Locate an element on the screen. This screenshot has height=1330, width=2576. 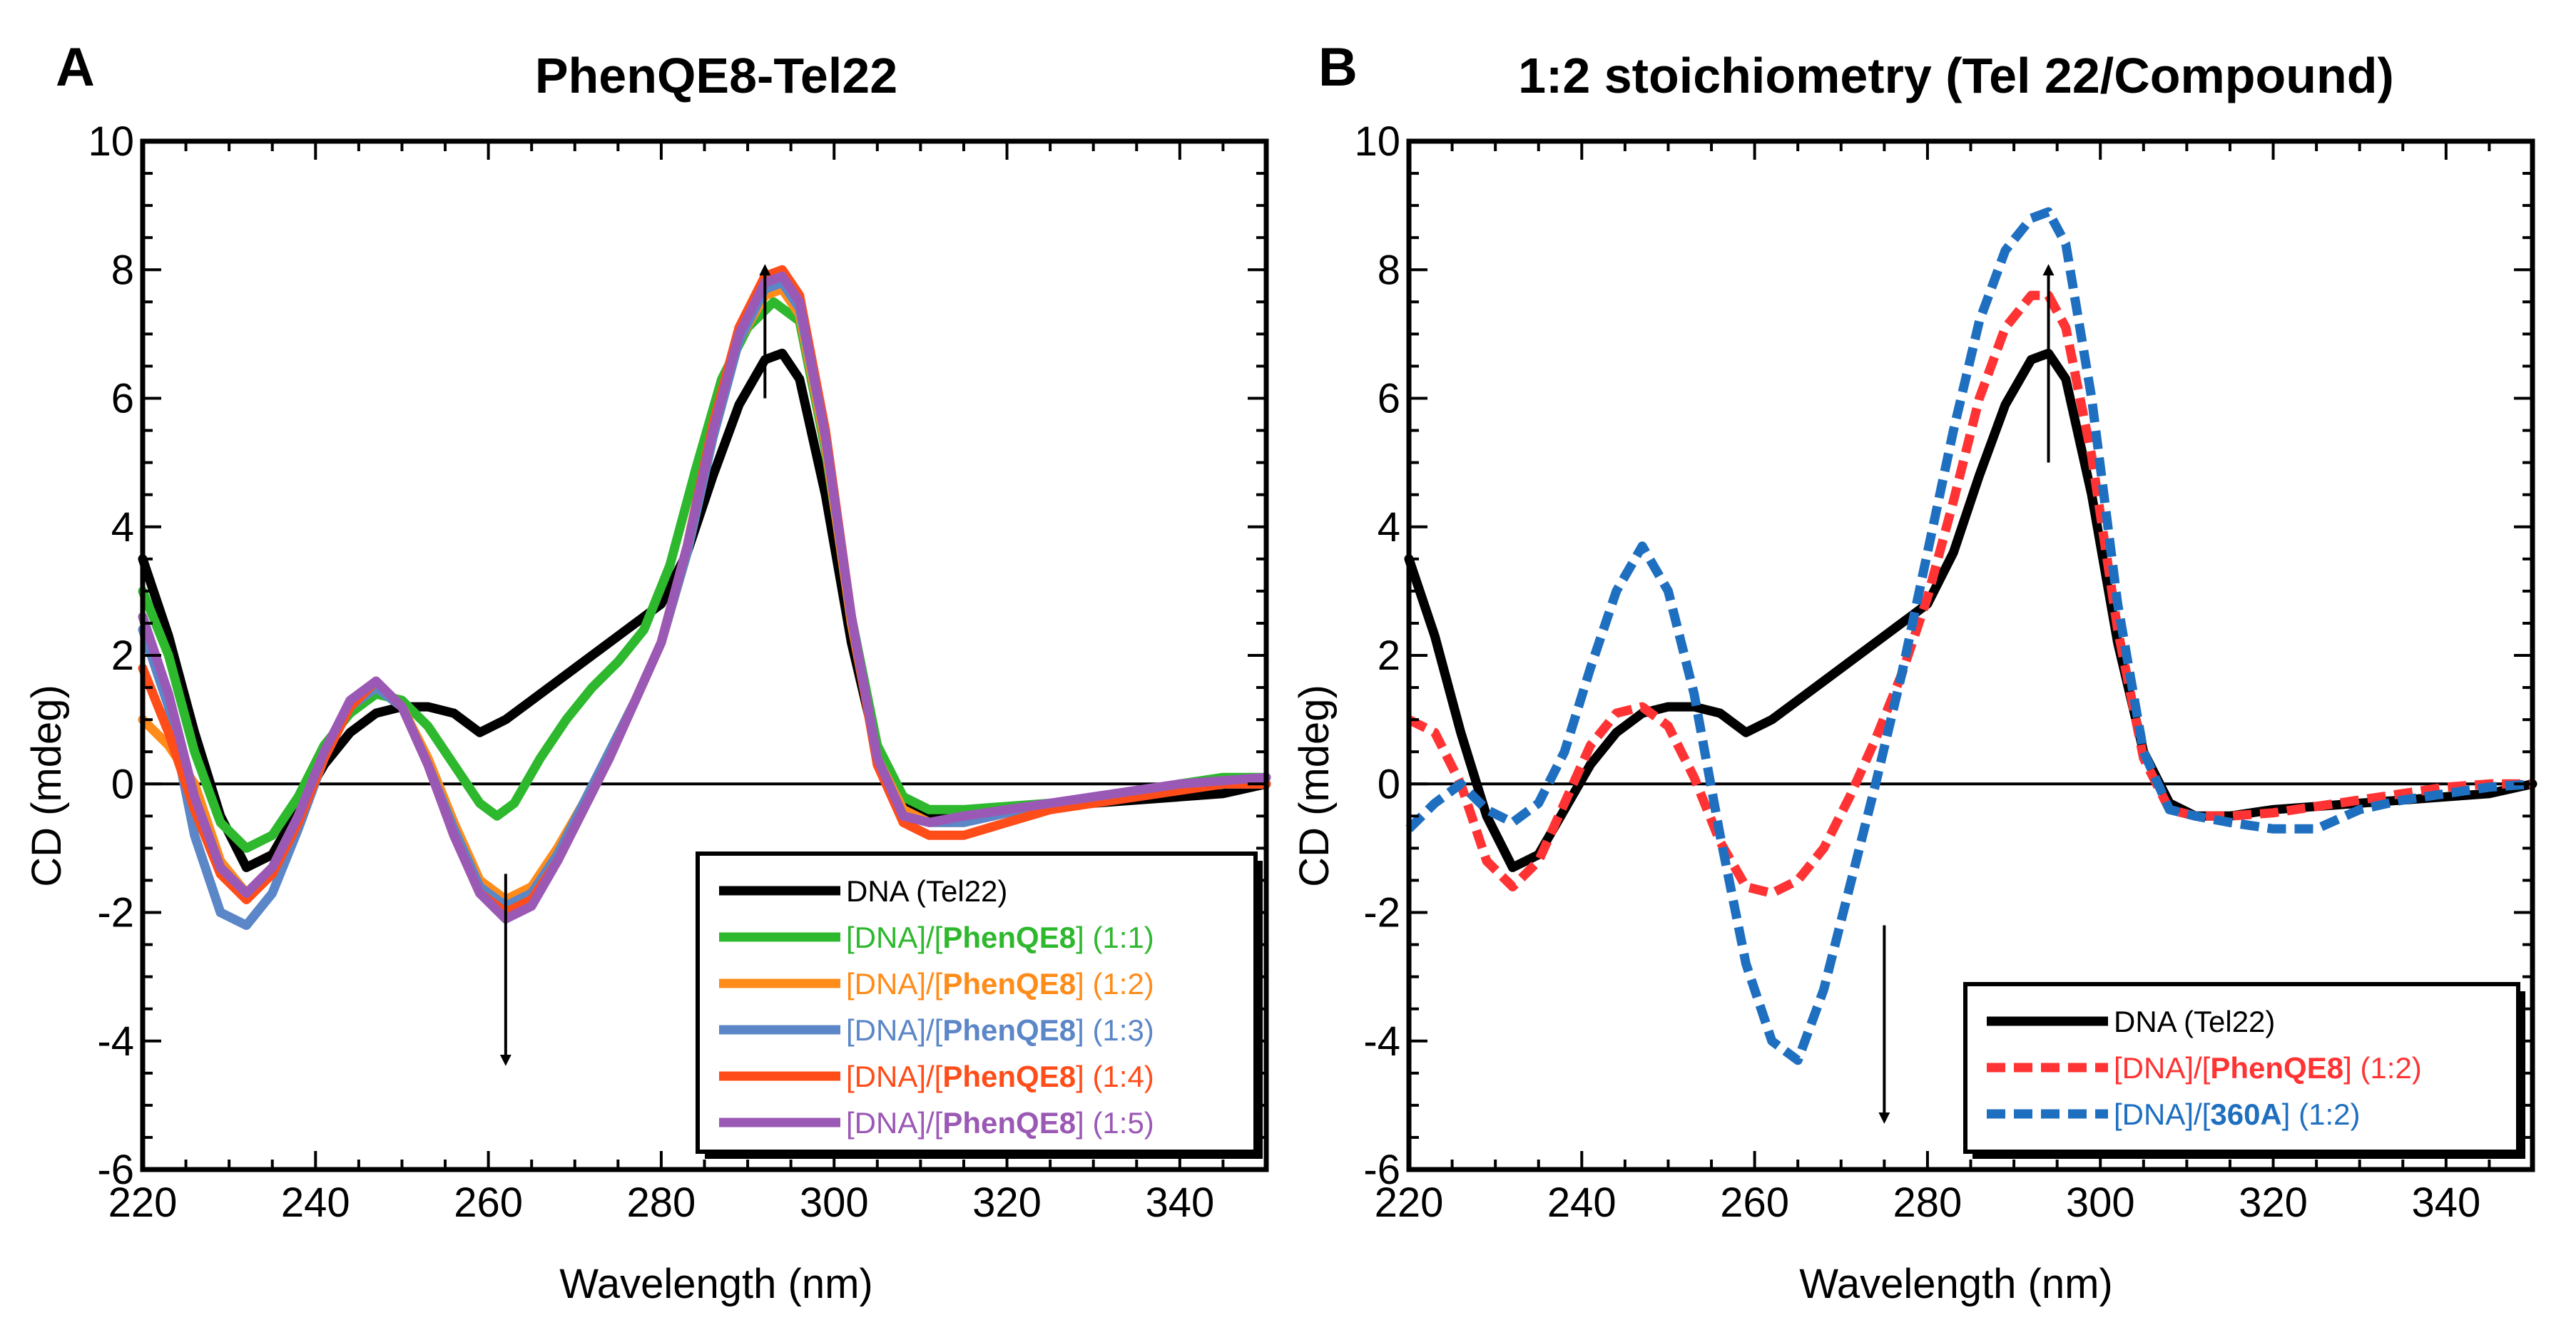
y-tick-label-a: 8 is located at coordinates (122, 270).